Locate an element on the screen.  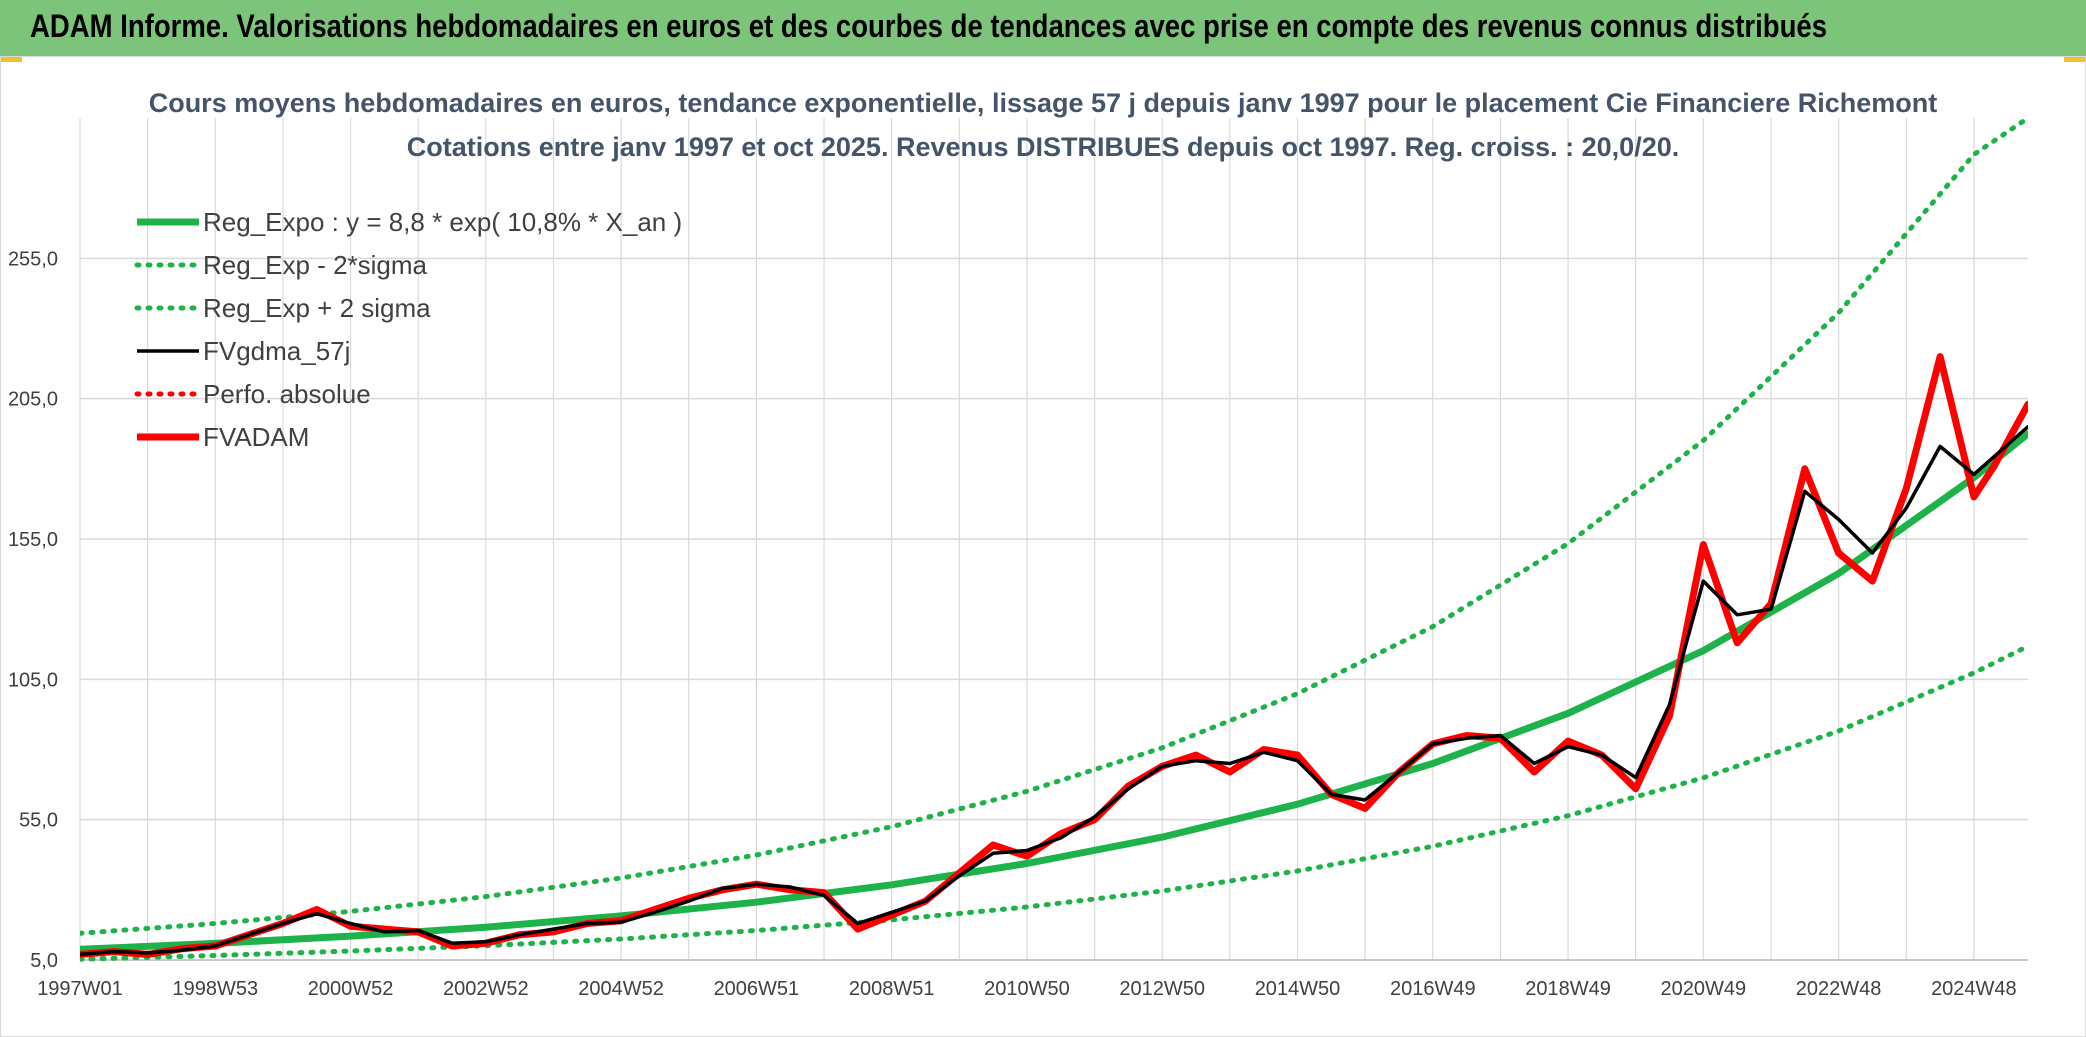
x-tick-label: 2012W50 is located at coordinates (1162, 989).